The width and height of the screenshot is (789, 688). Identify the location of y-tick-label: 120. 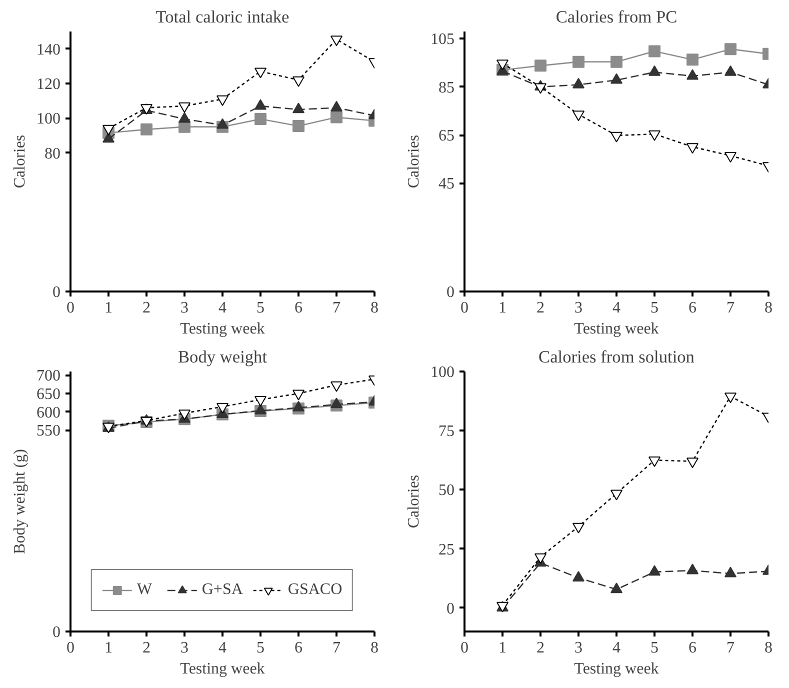
(48, 84).